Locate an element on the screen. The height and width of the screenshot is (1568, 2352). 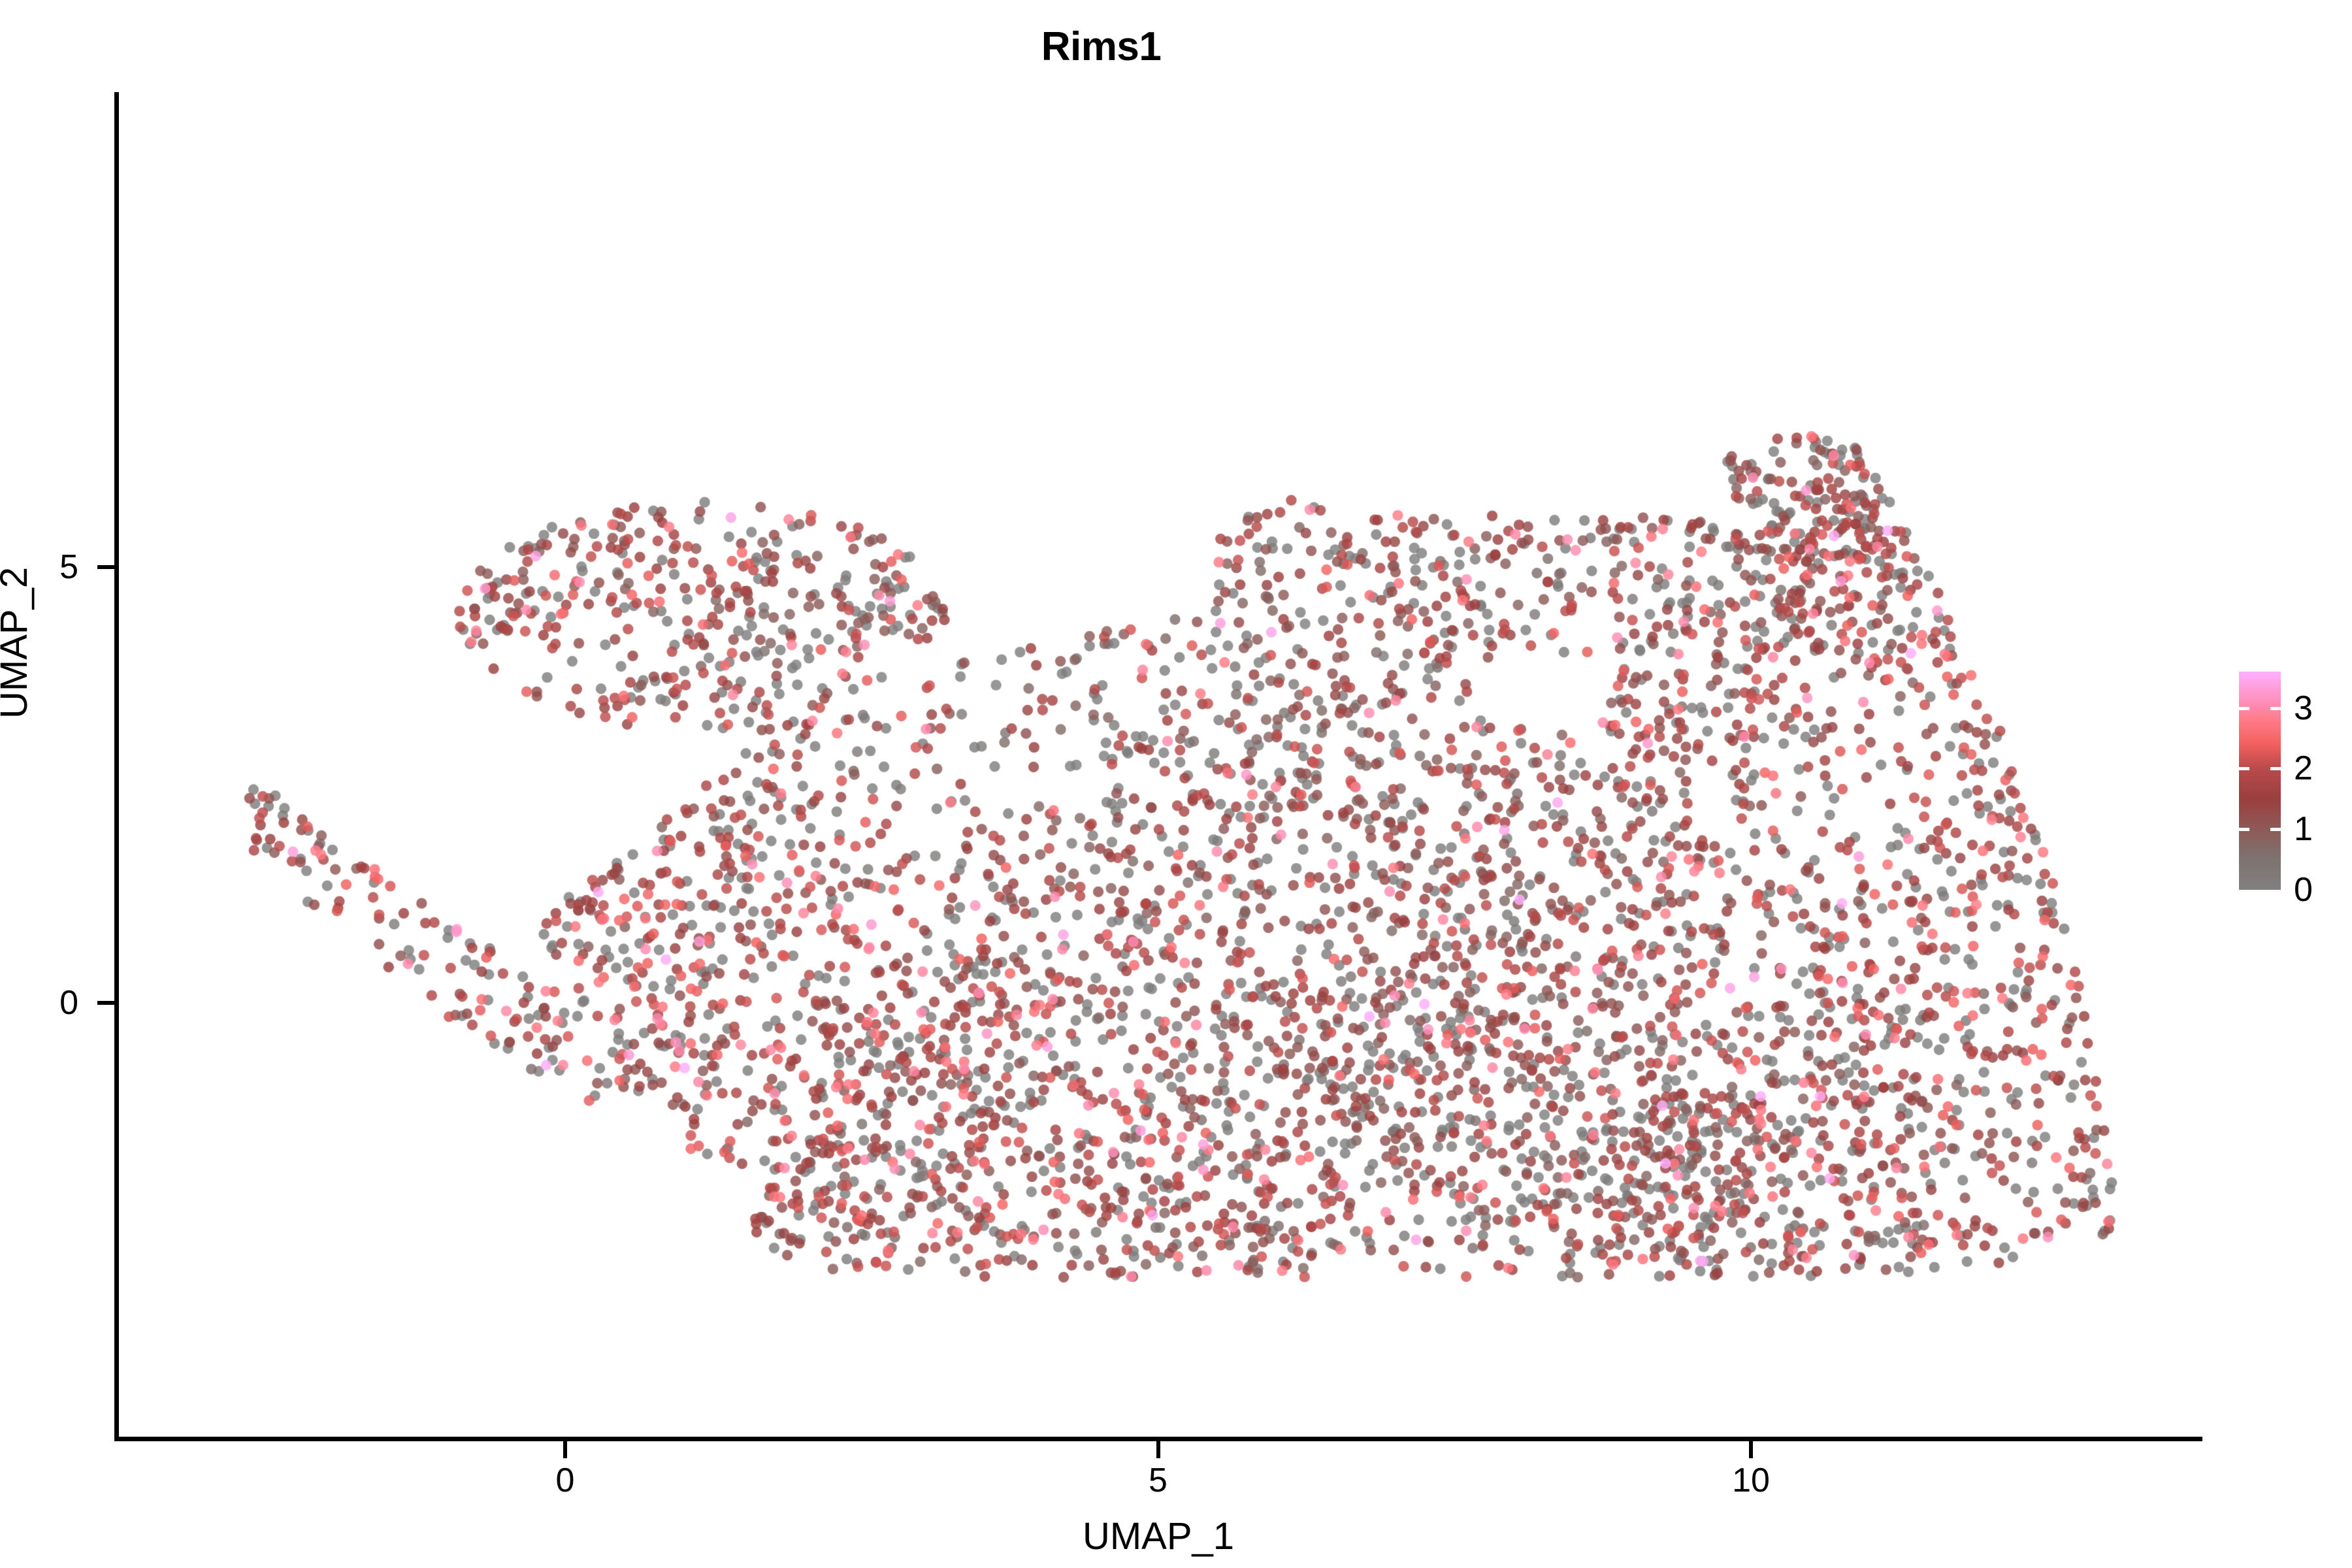
colorbar-legend: 3 2 1 0 is located at coordinates (2288, 790).